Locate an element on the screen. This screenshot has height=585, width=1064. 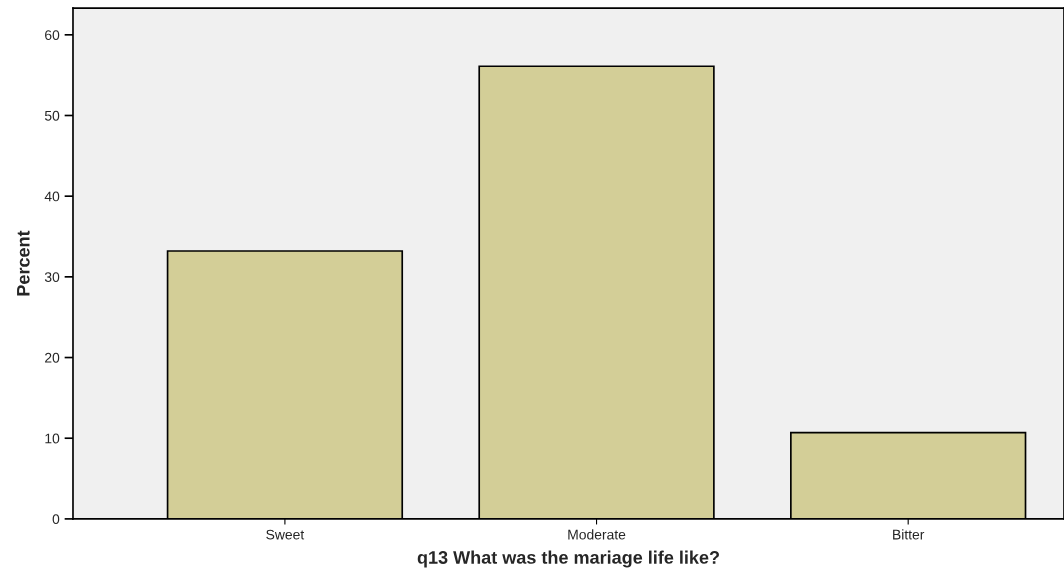
y-tick-label: 50 is located at coordinates (52, 115).